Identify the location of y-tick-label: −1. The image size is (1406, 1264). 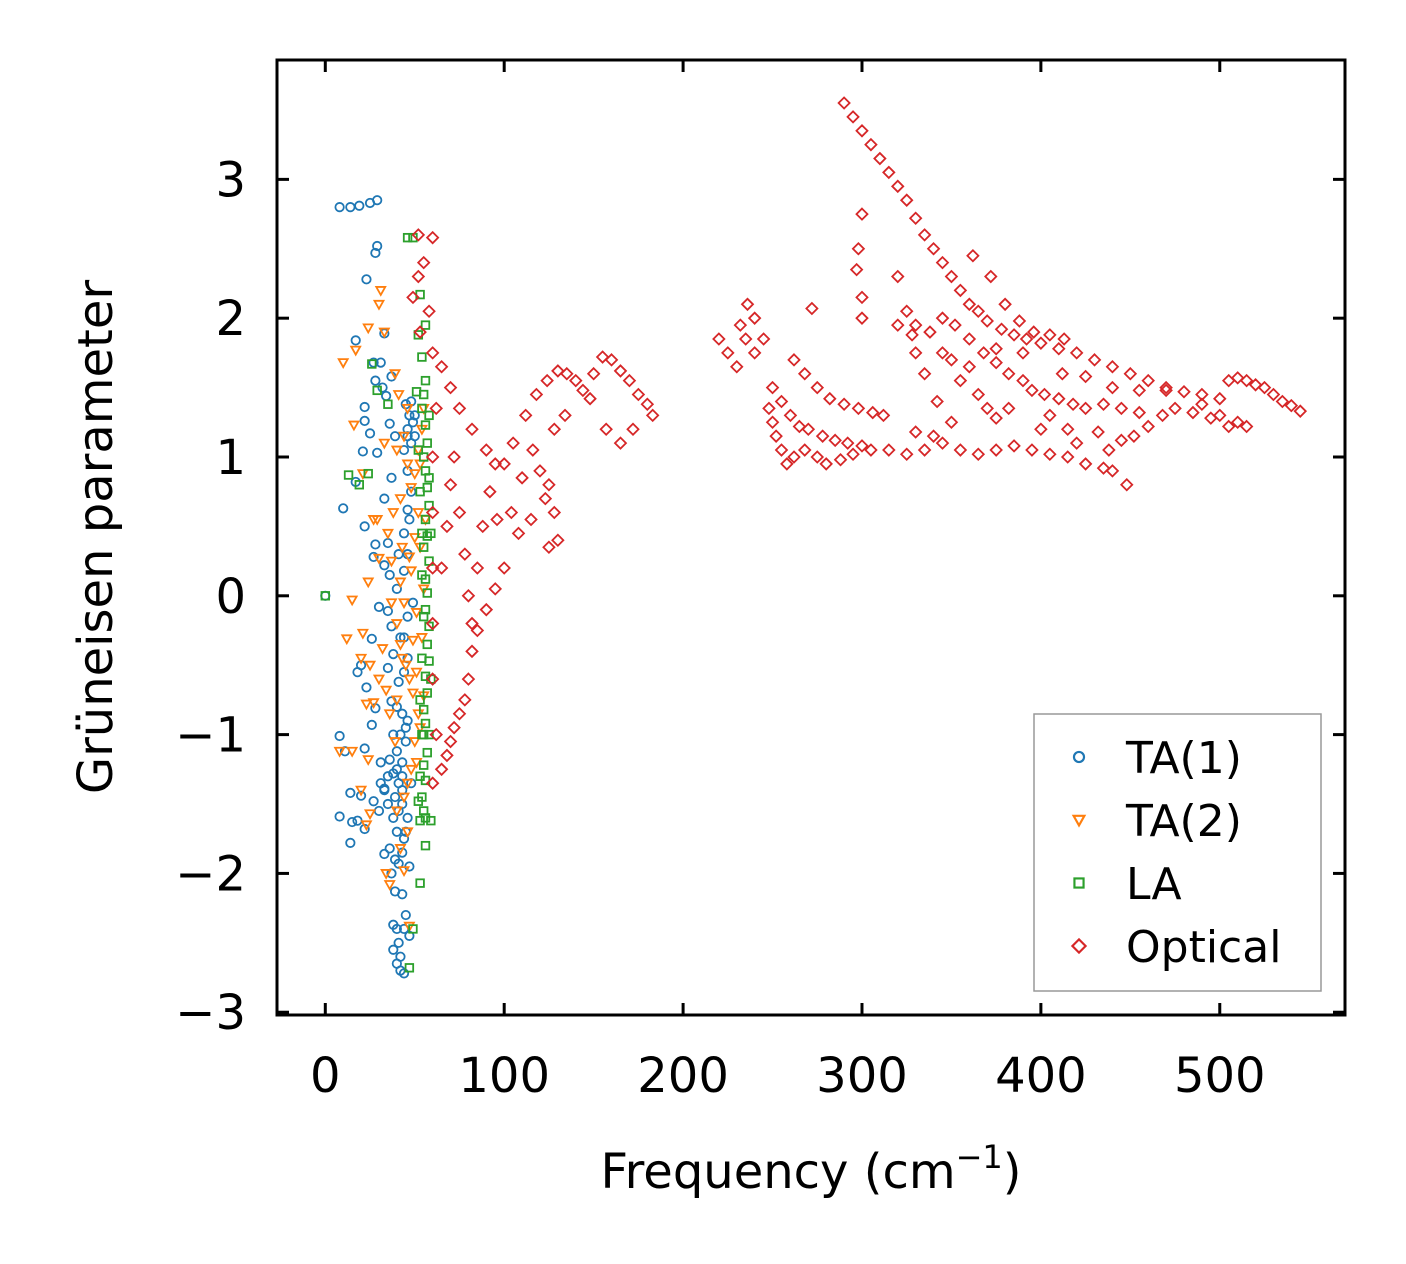
(210, 736).